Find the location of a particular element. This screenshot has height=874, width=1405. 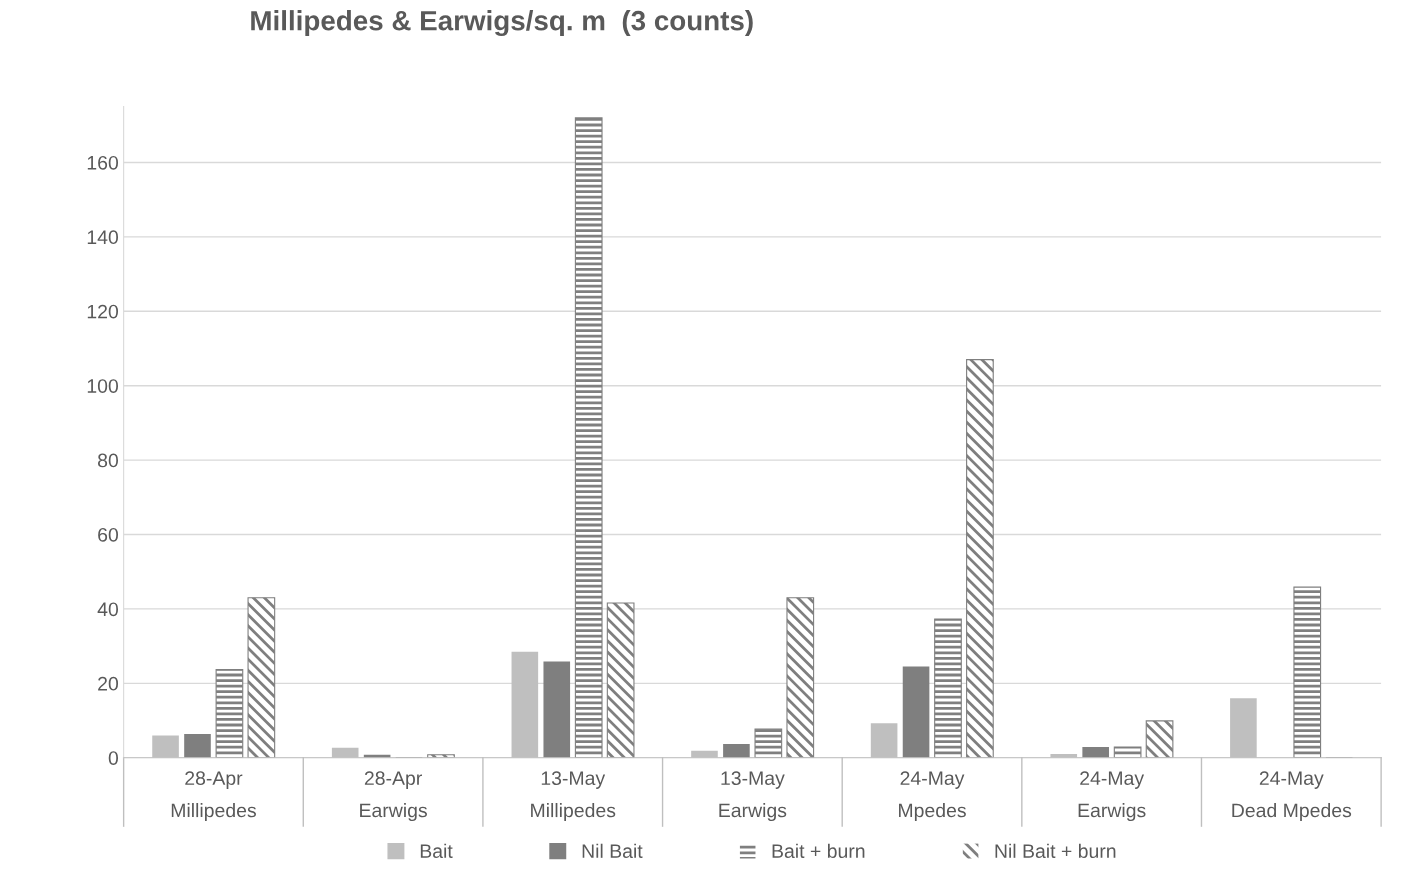

x-tick-label: 28-Apr Earwigs is located at coordinates (393, 796).